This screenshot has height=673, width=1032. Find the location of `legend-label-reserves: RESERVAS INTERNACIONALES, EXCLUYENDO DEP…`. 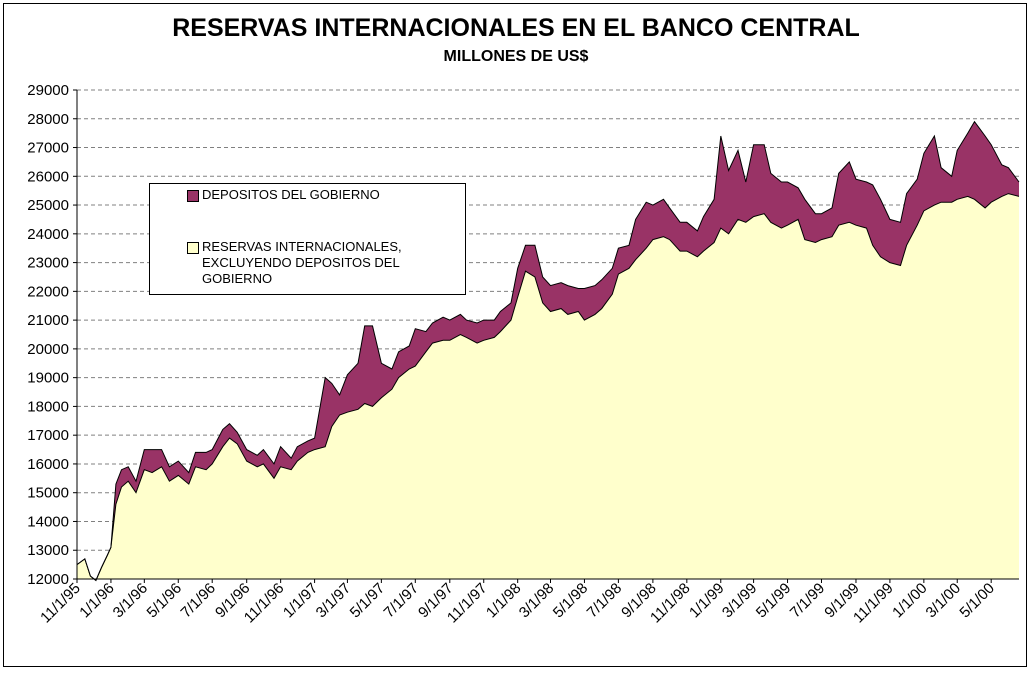

legend-label-reserves: RESERVAS INTERNACIONALES, EXCLUYENDO DEP… is located at coordinates (302, 262).